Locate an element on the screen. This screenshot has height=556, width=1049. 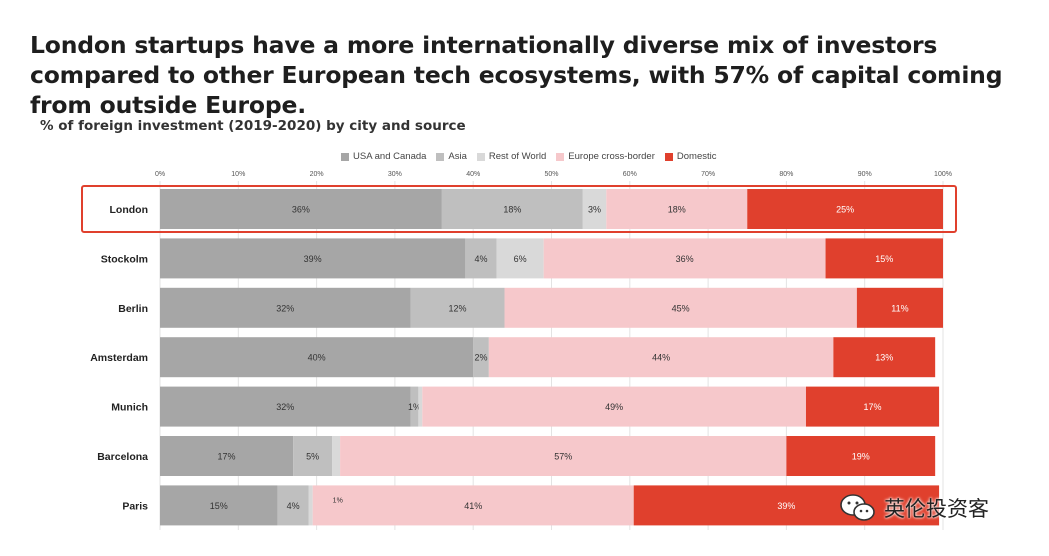
x-tick-label: 80% is located at coordinates (786, 174).